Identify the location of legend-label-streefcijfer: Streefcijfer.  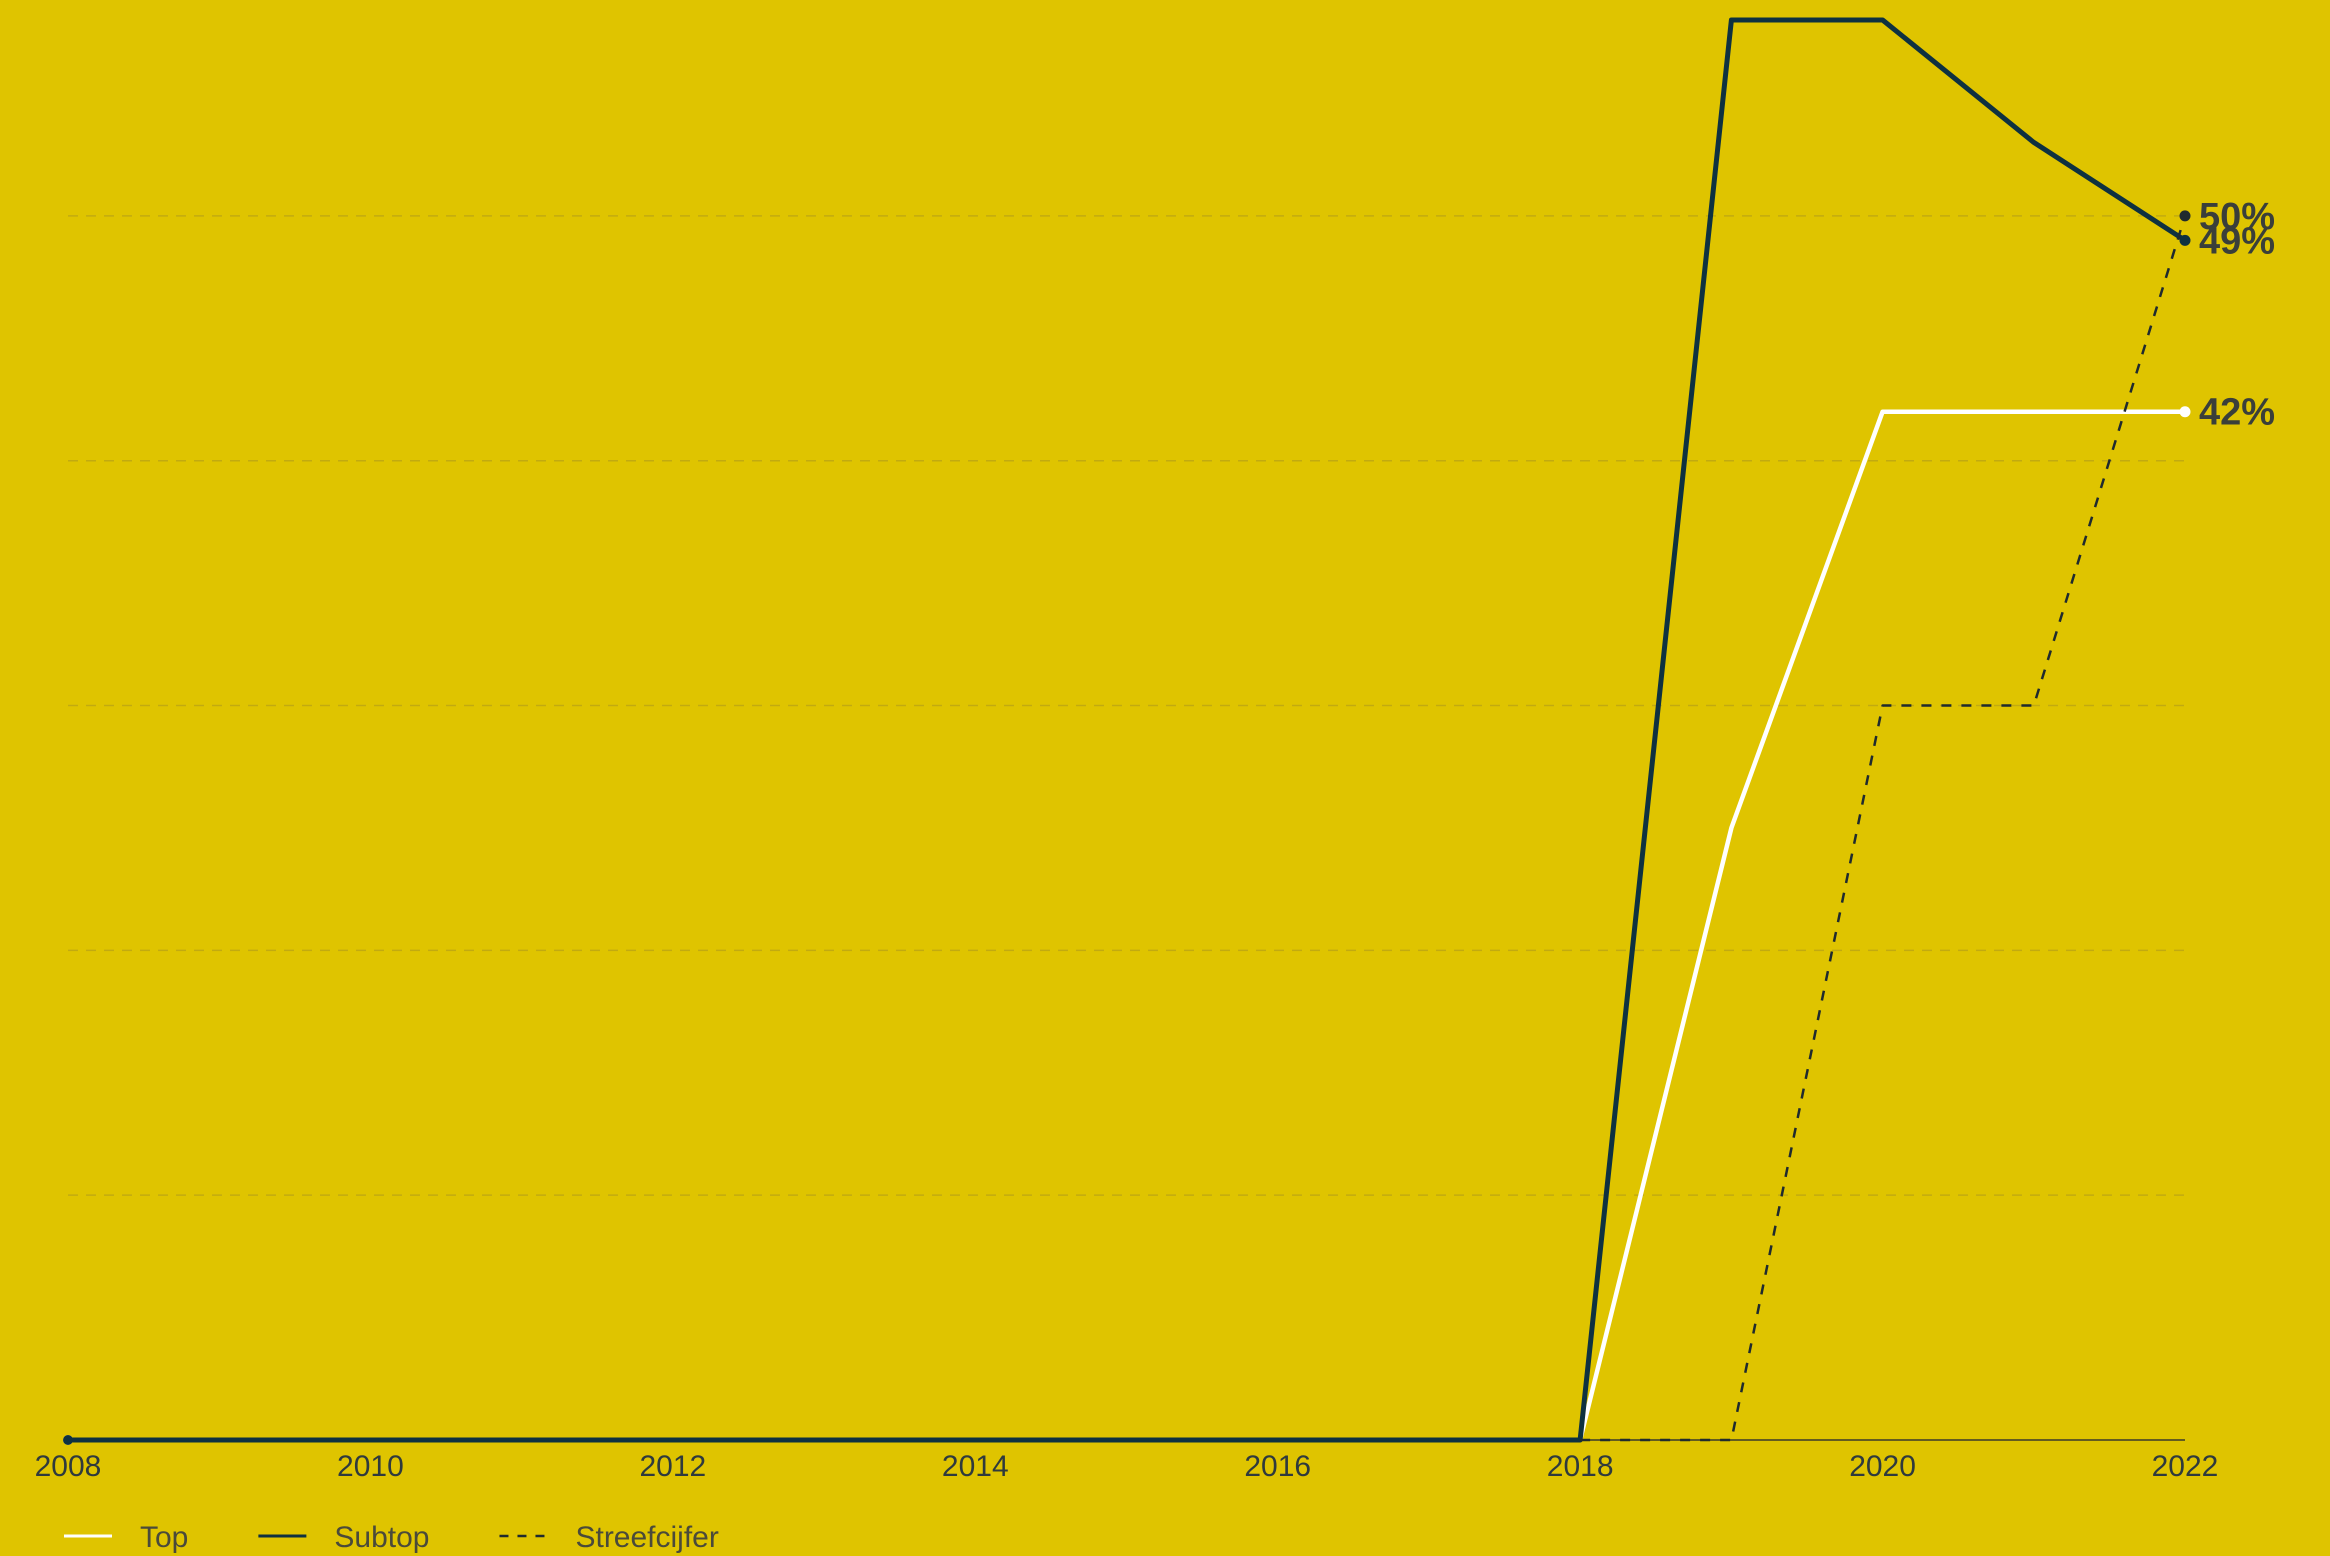
(646, 1537).